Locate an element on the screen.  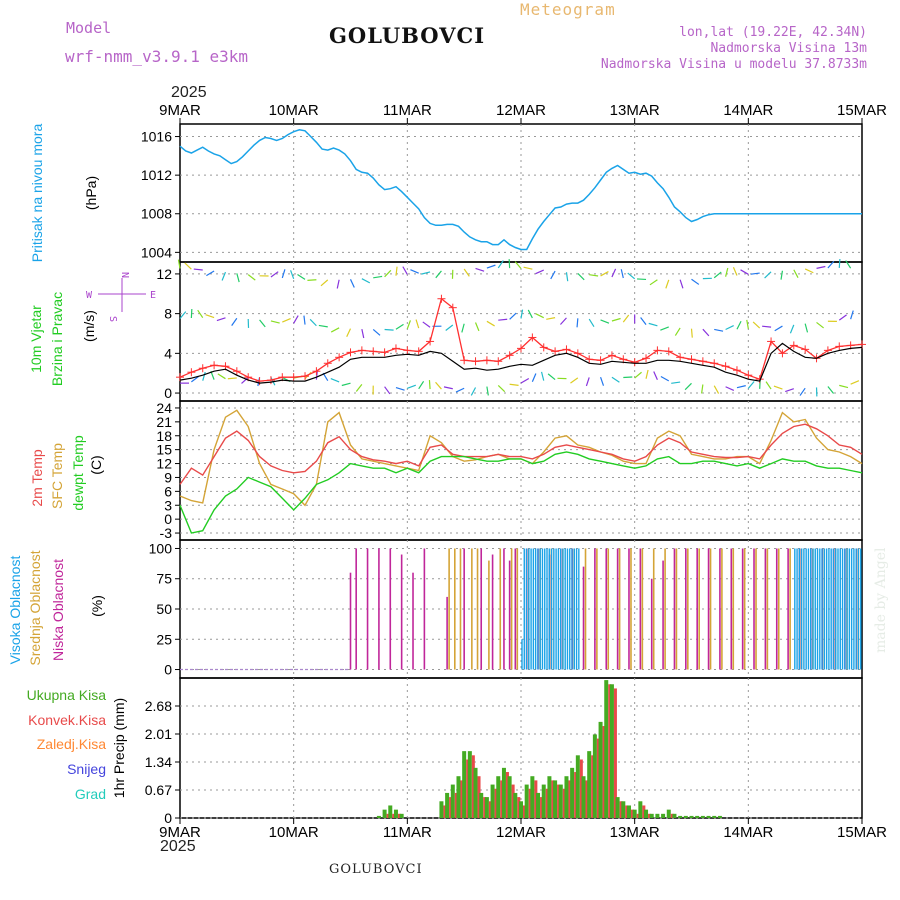
xtick-bottom-label: 9MAR is located at coordinates (180, 832).